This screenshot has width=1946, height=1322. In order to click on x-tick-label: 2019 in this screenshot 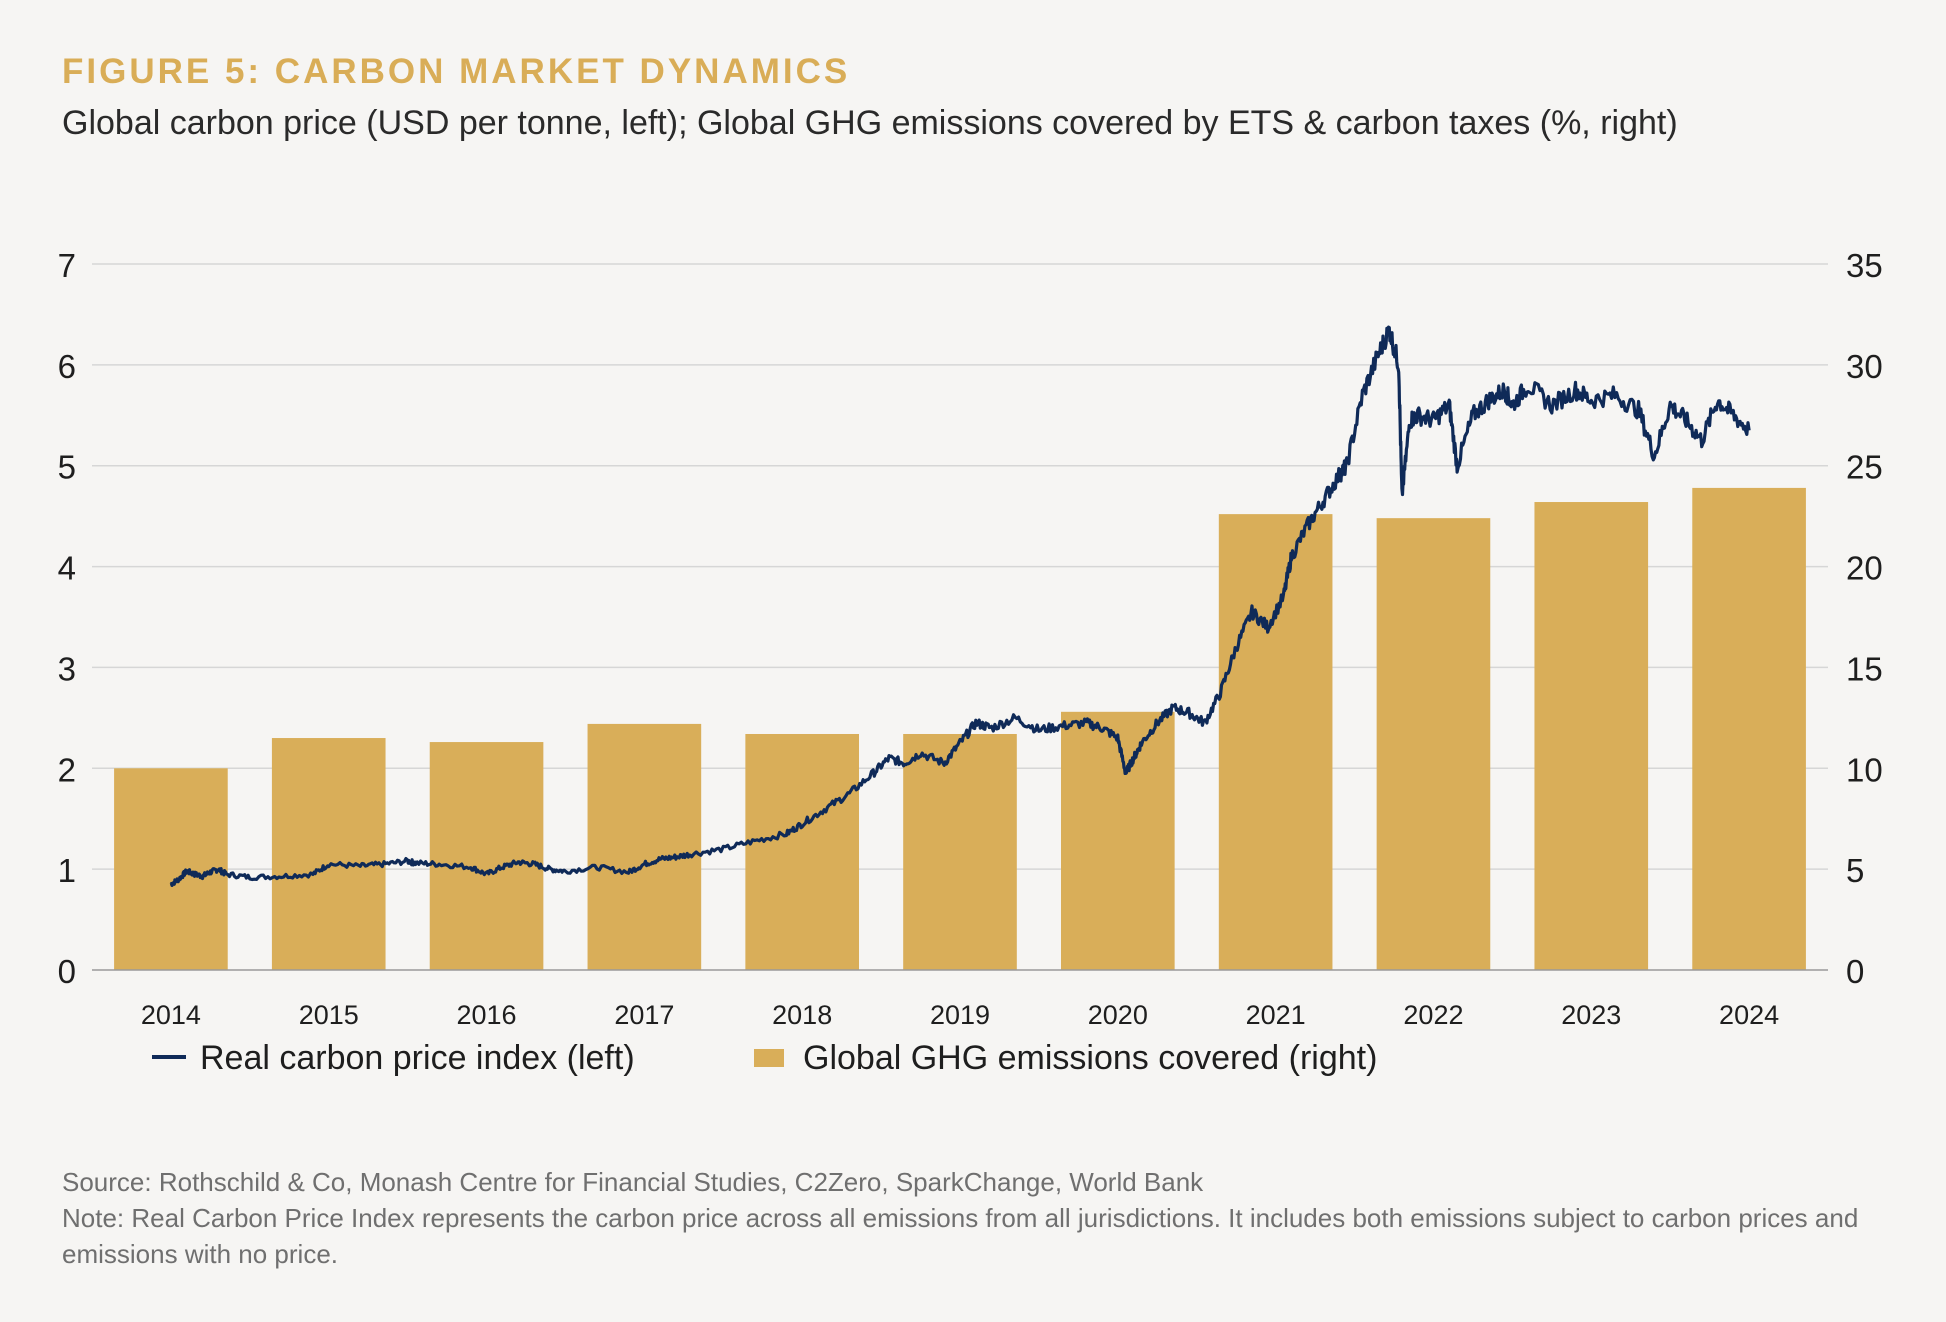, I will do `click(960, 1015)`.